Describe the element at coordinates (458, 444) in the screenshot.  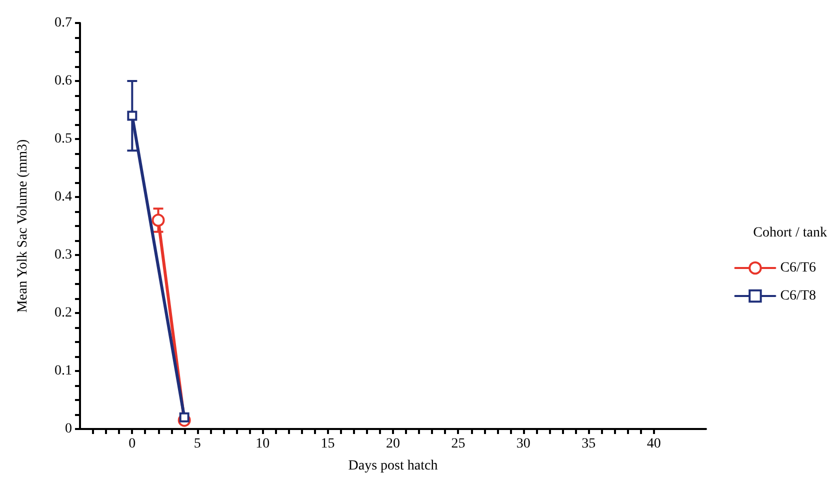
I see `x-tick-label: 25` at that location.